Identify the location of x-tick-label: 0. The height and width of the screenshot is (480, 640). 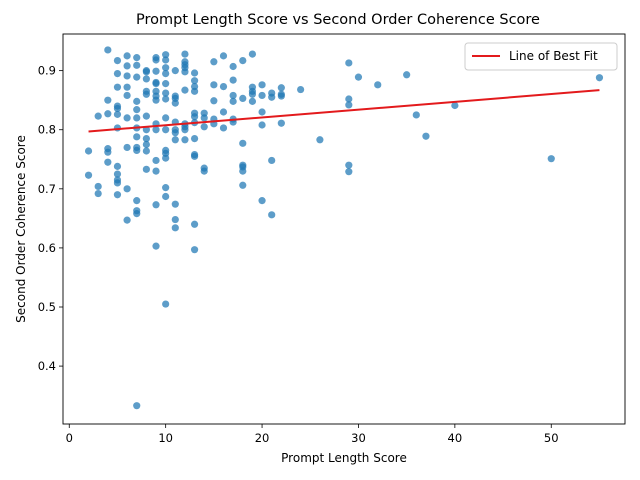
(69, 438).